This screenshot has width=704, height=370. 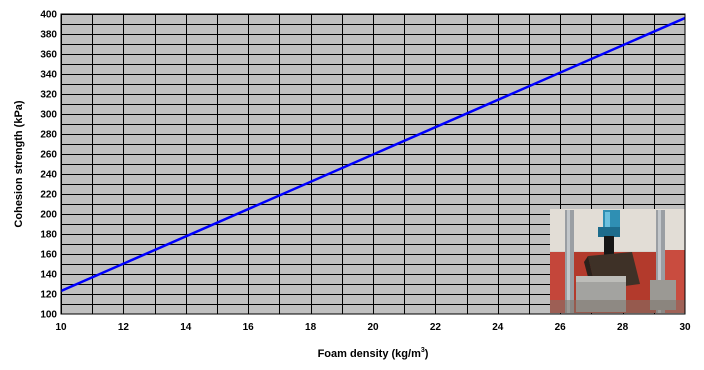 What do you see at coordinates (423, 350) in the screenshot?
I see `x-axis-label-superscript: 3` at bounding box center [423, 350].